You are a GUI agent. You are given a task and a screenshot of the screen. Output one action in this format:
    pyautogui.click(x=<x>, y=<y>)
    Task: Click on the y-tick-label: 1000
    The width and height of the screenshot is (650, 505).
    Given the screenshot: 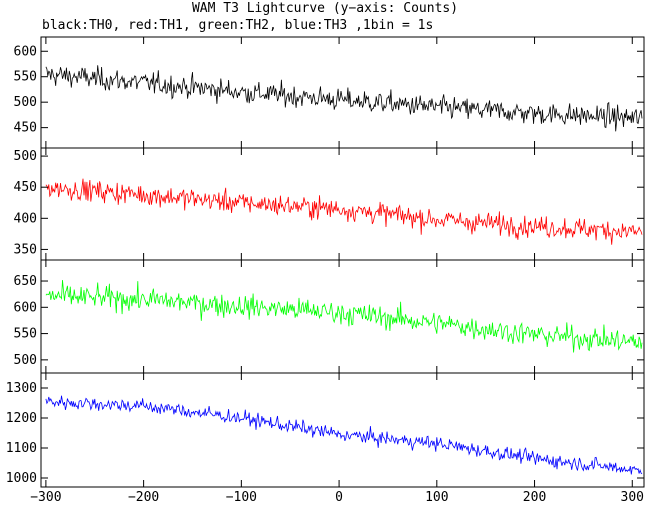 What is the action you would take?
    pyautogui.click(x=21, y=478)
    